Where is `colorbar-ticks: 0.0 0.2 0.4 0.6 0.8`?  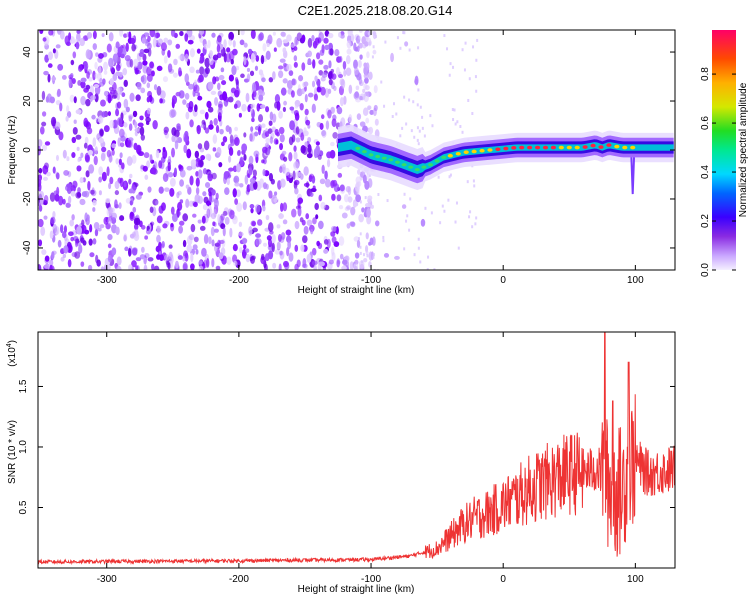 colorbar-ticks: 0.0 0.2 0.4 0.6 0.8 is located at coordinates (718, 172).